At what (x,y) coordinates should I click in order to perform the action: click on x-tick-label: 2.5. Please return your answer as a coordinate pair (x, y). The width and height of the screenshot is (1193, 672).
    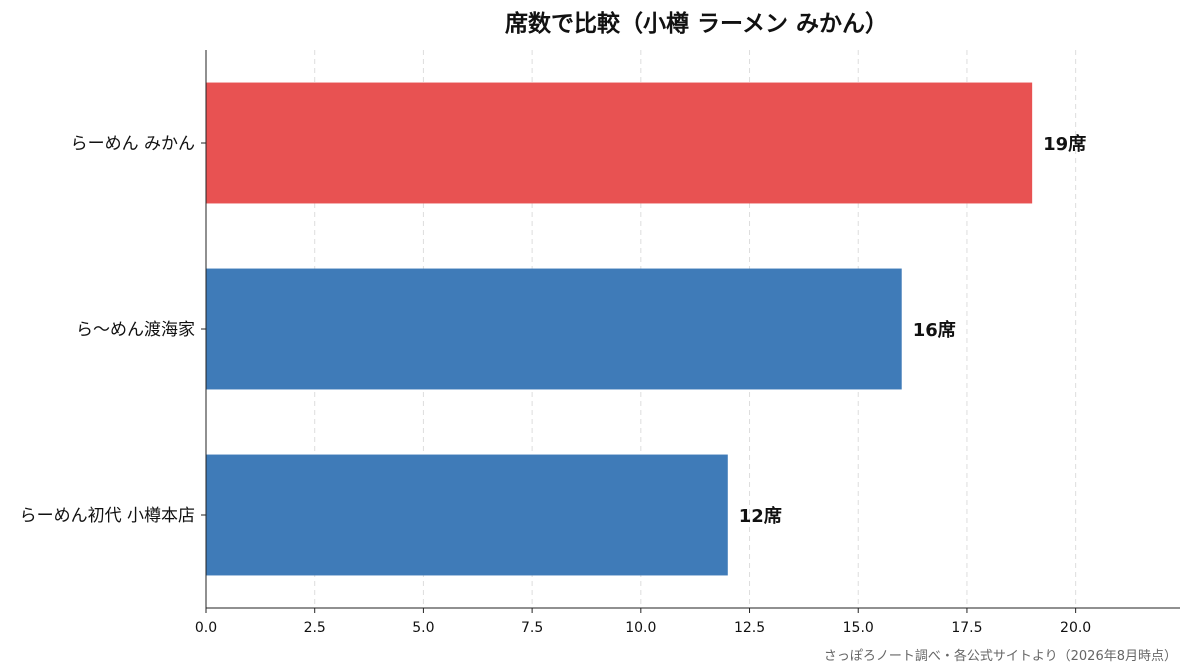
    Looking at the image, I should click on (315, 628).